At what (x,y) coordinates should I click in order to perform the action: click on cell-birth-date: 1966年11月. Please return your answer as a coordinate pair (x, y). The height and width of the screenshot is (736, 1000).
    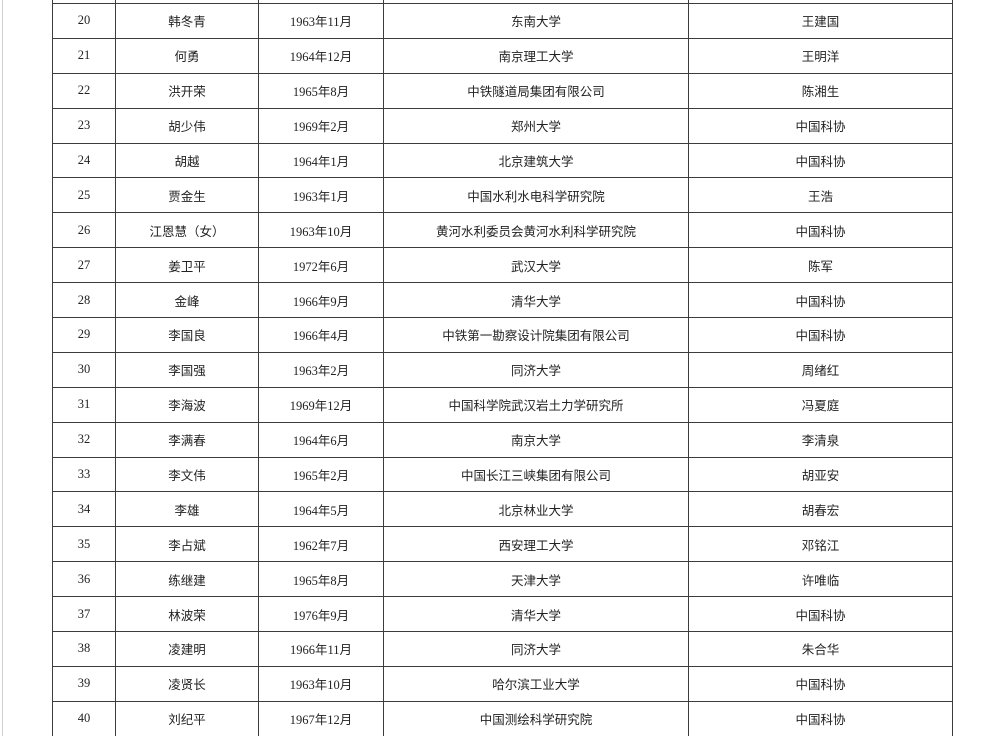
    Looking at the image, I should click on (321, 649).